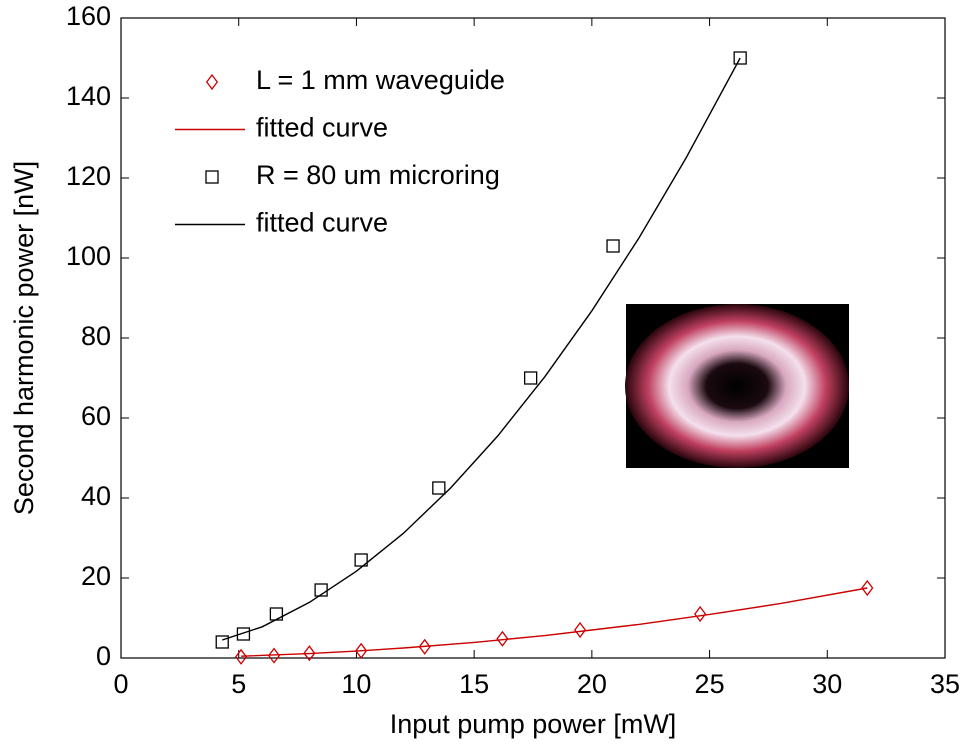 The height and width of the screenshot is (744, 970). I want to click on fit-line, so click(554, 622).